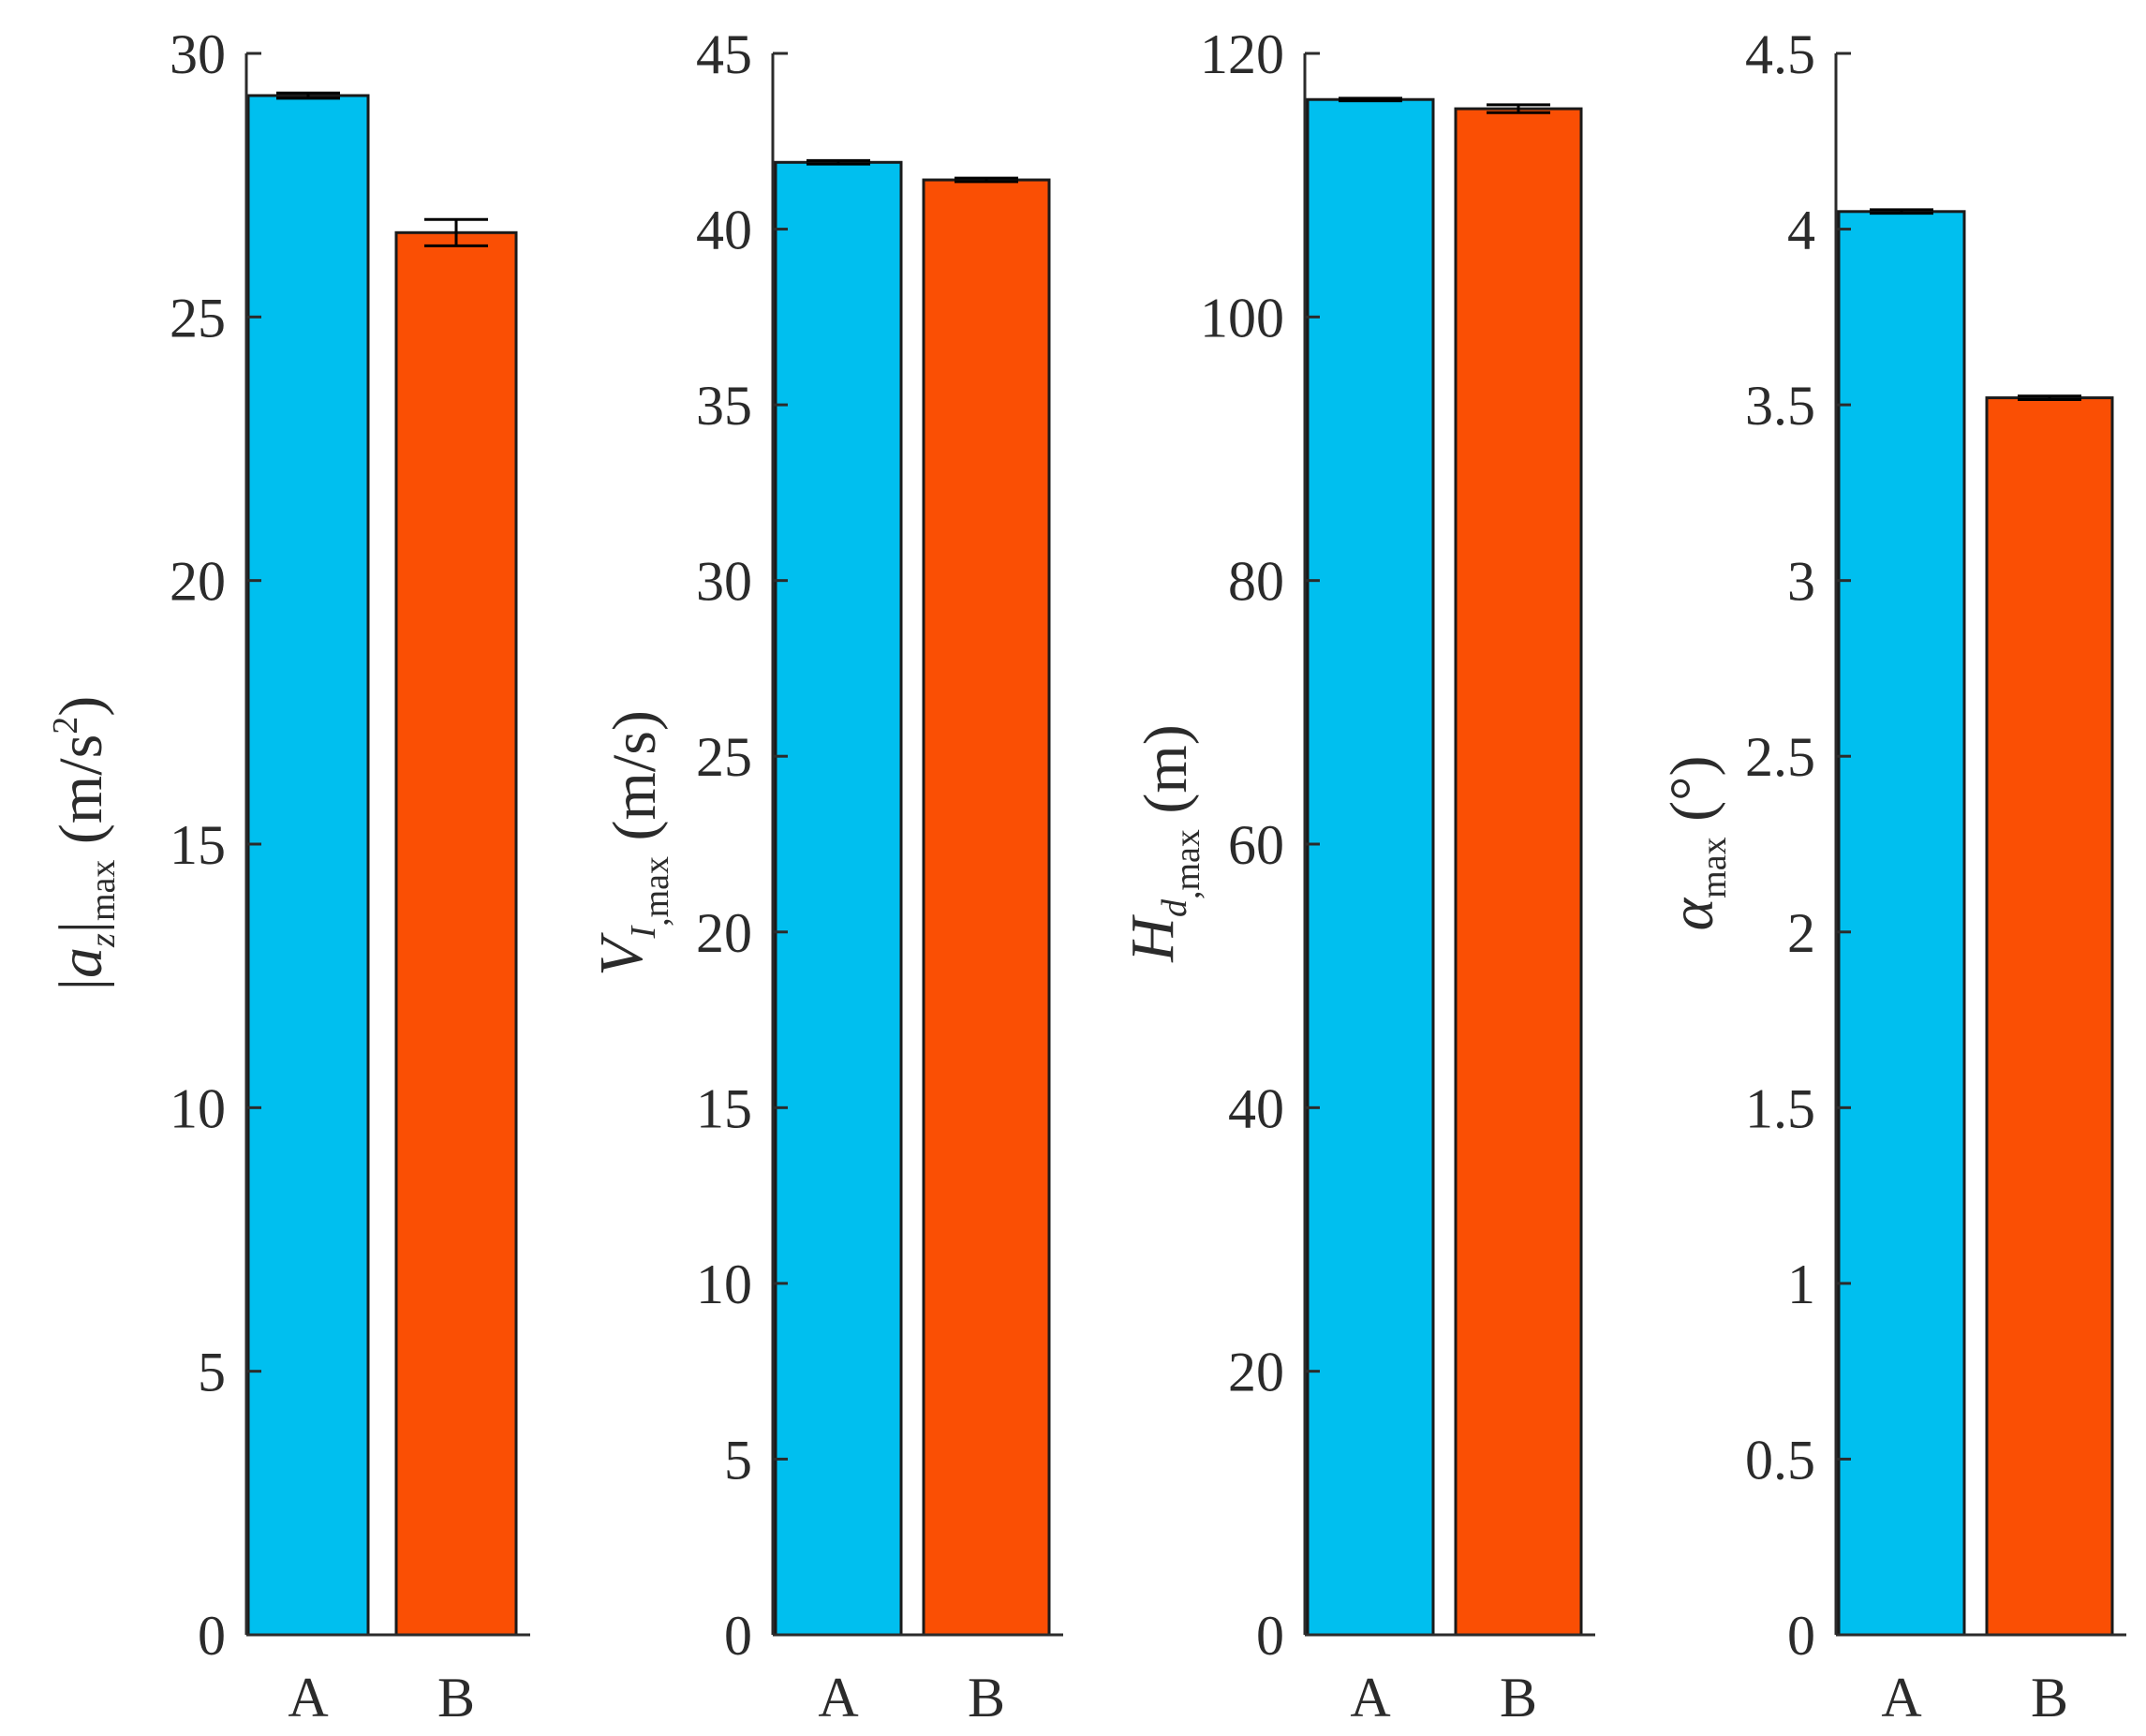 The height and width of the screenshot is (1736, 2146). I want to click on y-tick-label: 0.5, so click(1780, 1460).